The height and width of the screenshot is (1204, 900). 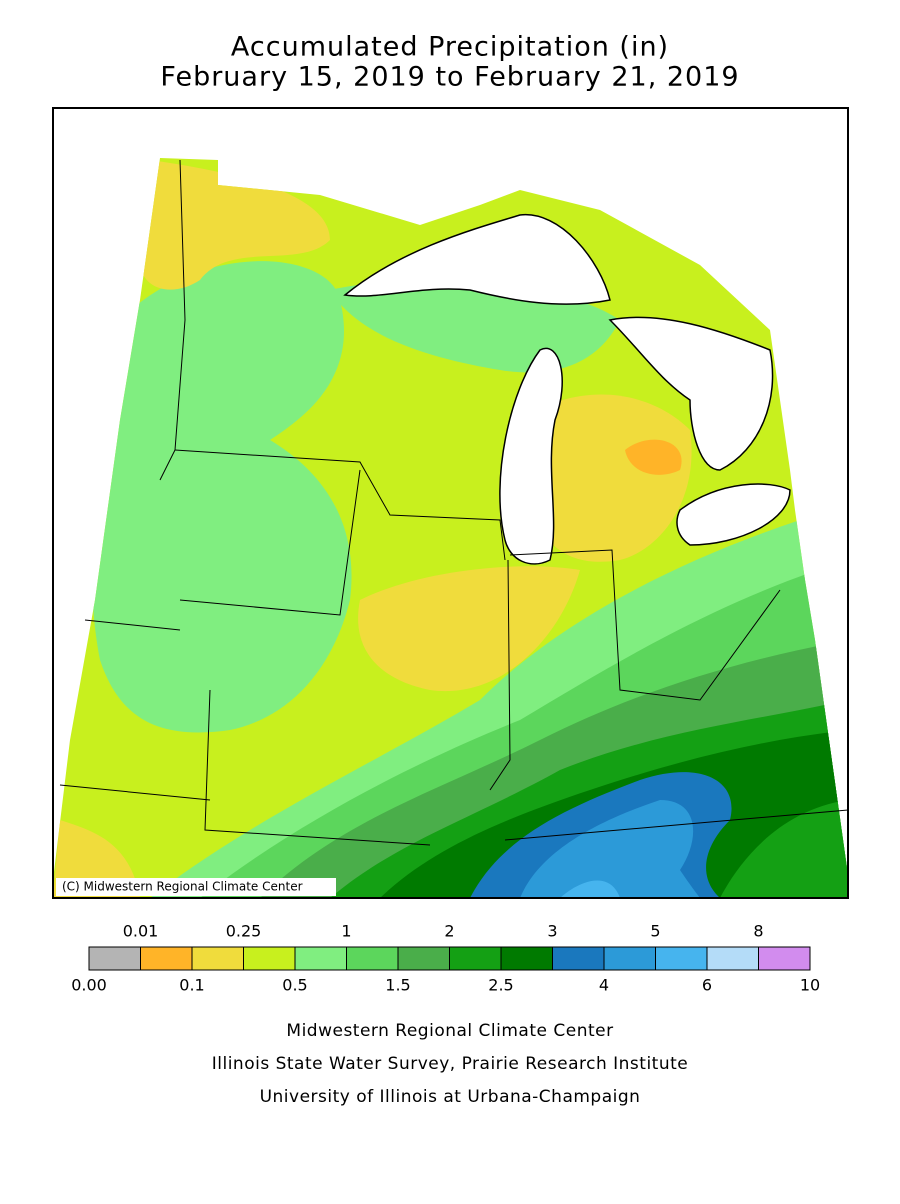 I want to click on title: Accumulated Precipitation (in), so click(x=450, y=47).